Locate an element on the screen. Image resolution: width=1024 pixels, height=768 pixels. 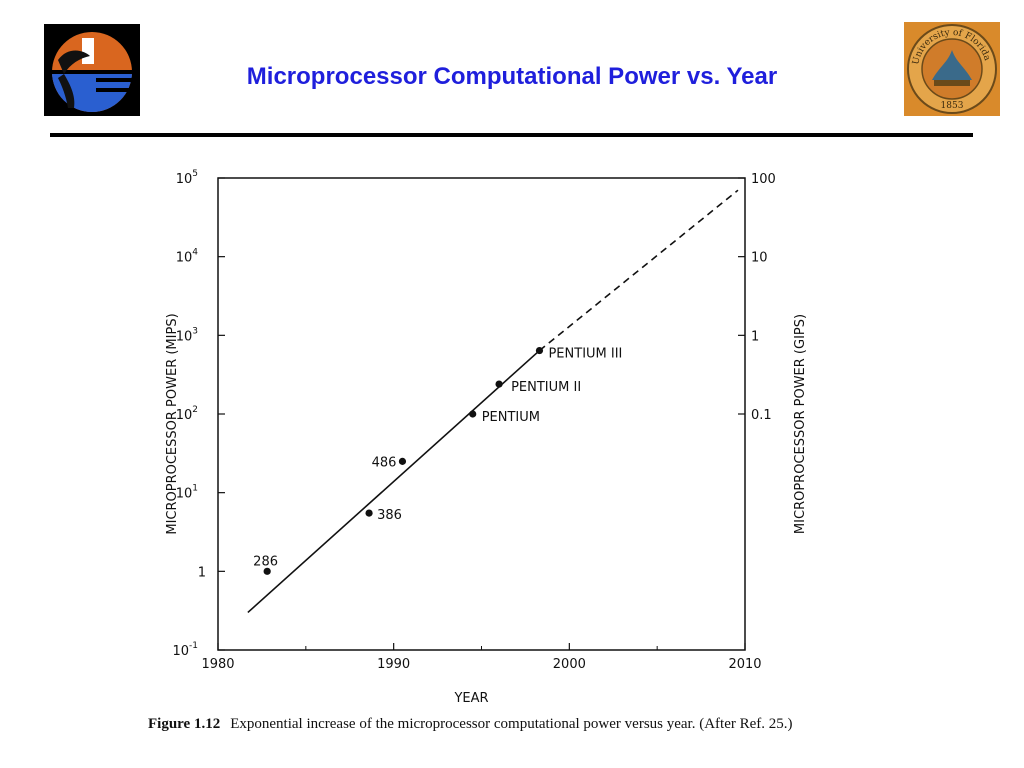
x-tick-label: 1980 is located at coordinates (217, 664).